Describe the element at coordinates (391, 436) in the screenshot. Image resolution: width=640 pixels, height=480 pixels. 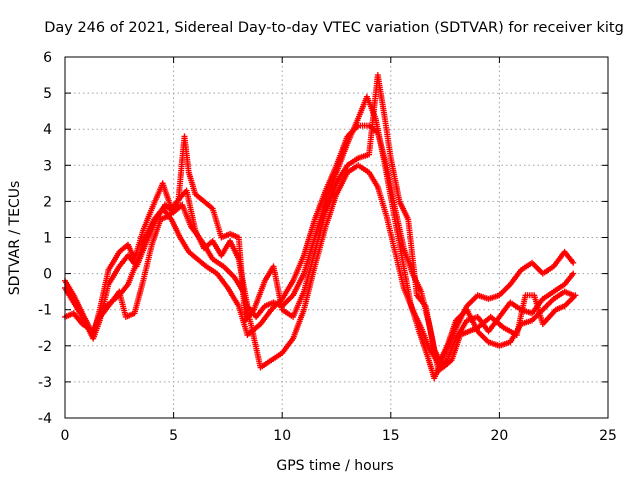
I see `x-tick-label: 15` at that location.